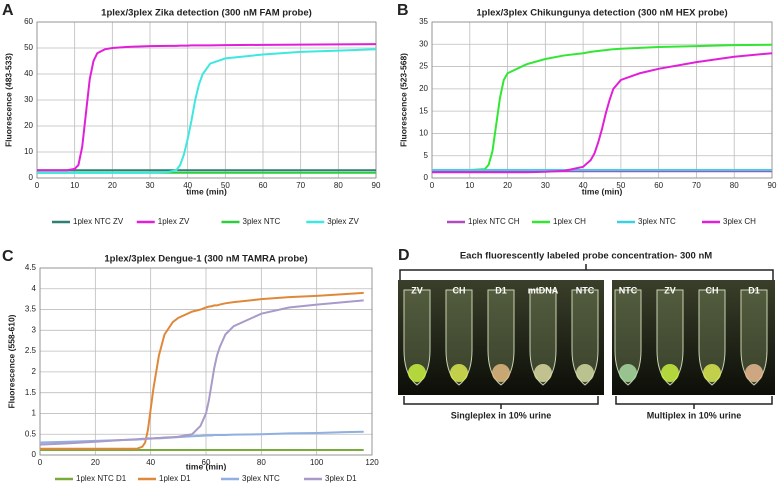  Describe the element at coordinates (694, 415) in the screenshot. I see `caption: Multiplex in 10% urine` at that location.